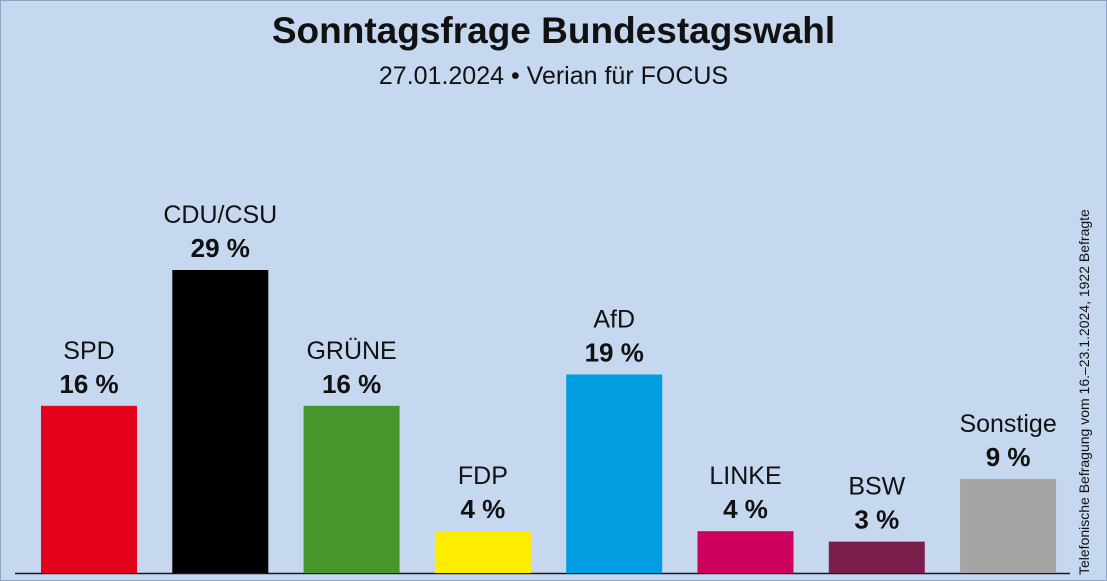  Describe the element at coordinates (351, 384) in the screenshot. I see `value-label-gr-ne: 16 %` at that location.